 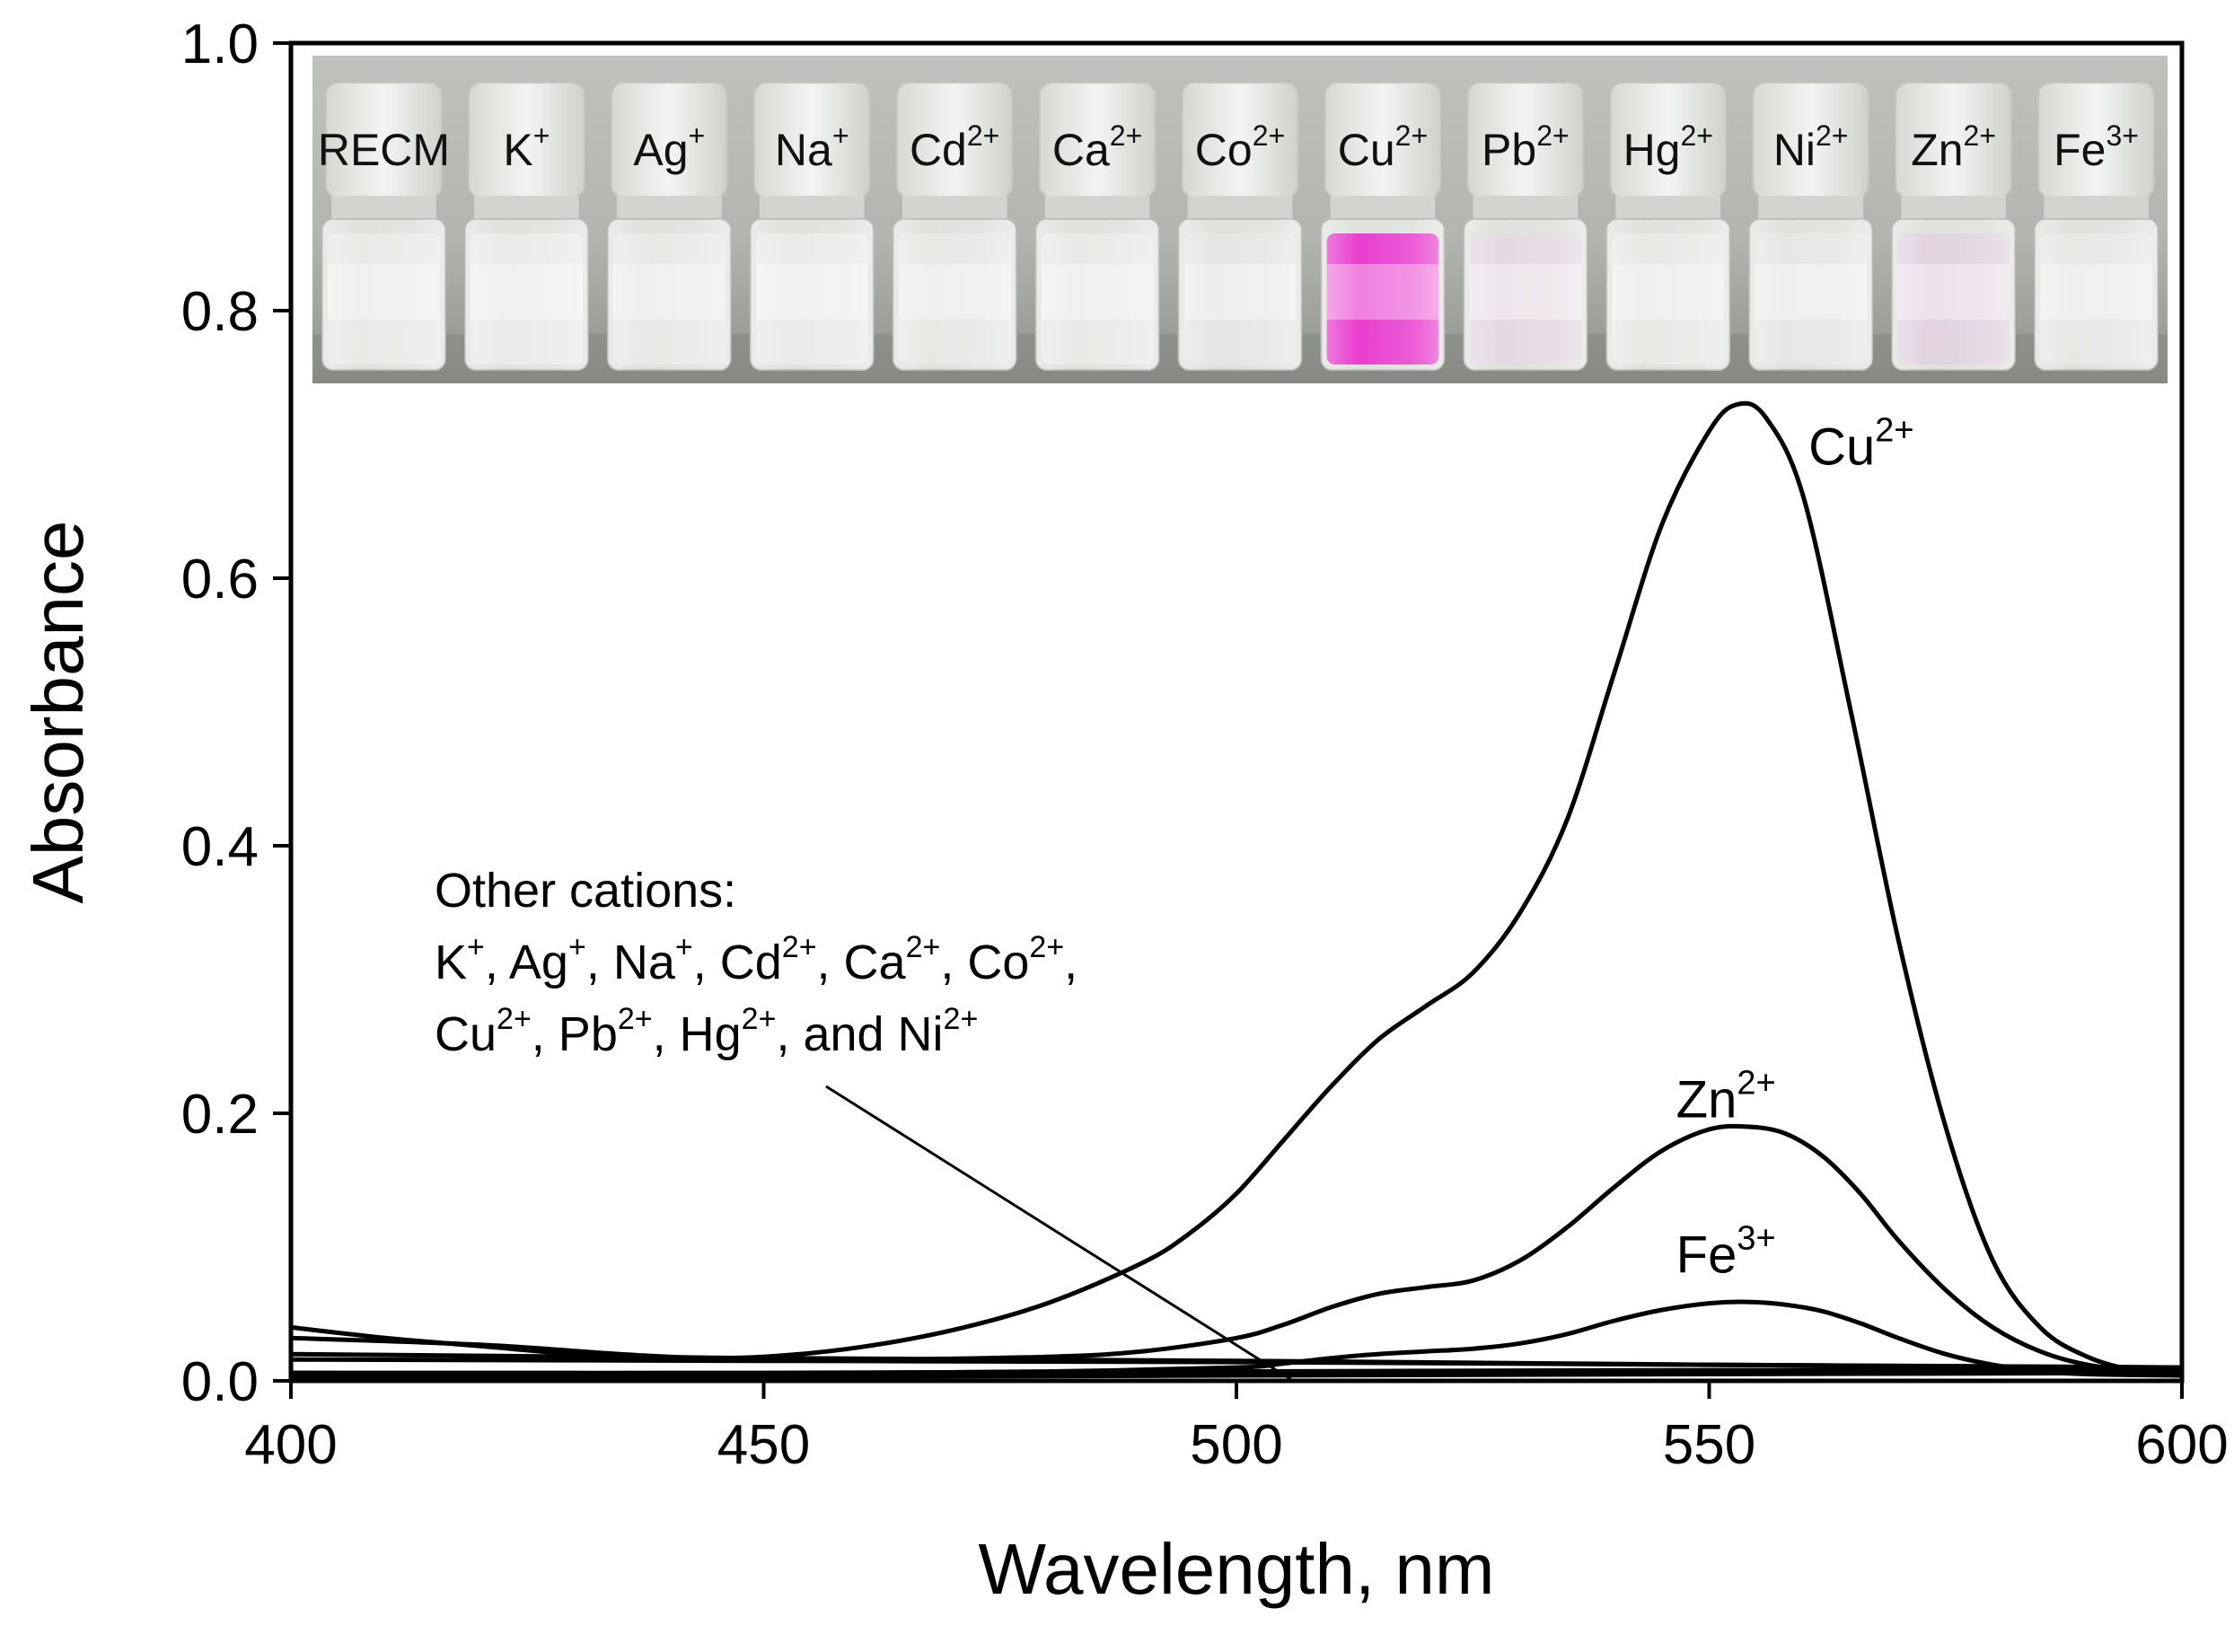 I want to click on y-tick-label: 0.2, so click(x=220, y=1115).